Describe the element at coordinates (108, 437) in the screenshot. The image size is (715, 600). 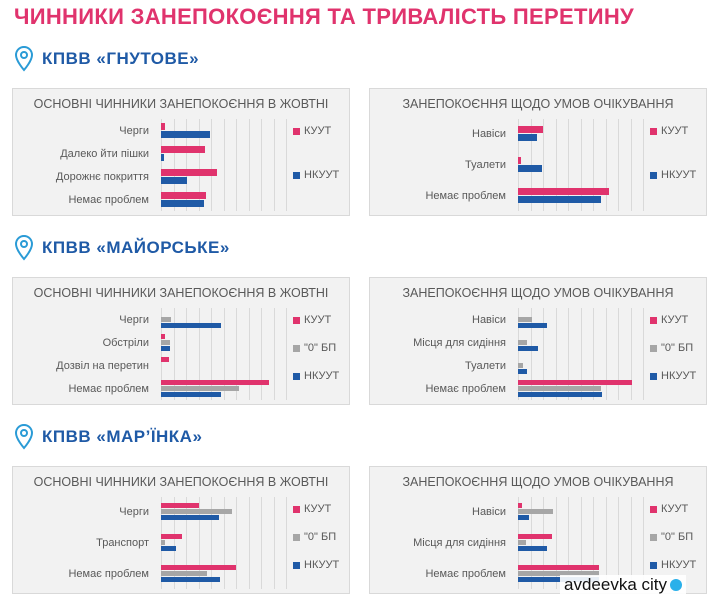
I see `section-marinka: КПВВ «МАР’ЇНКА»` at that location.